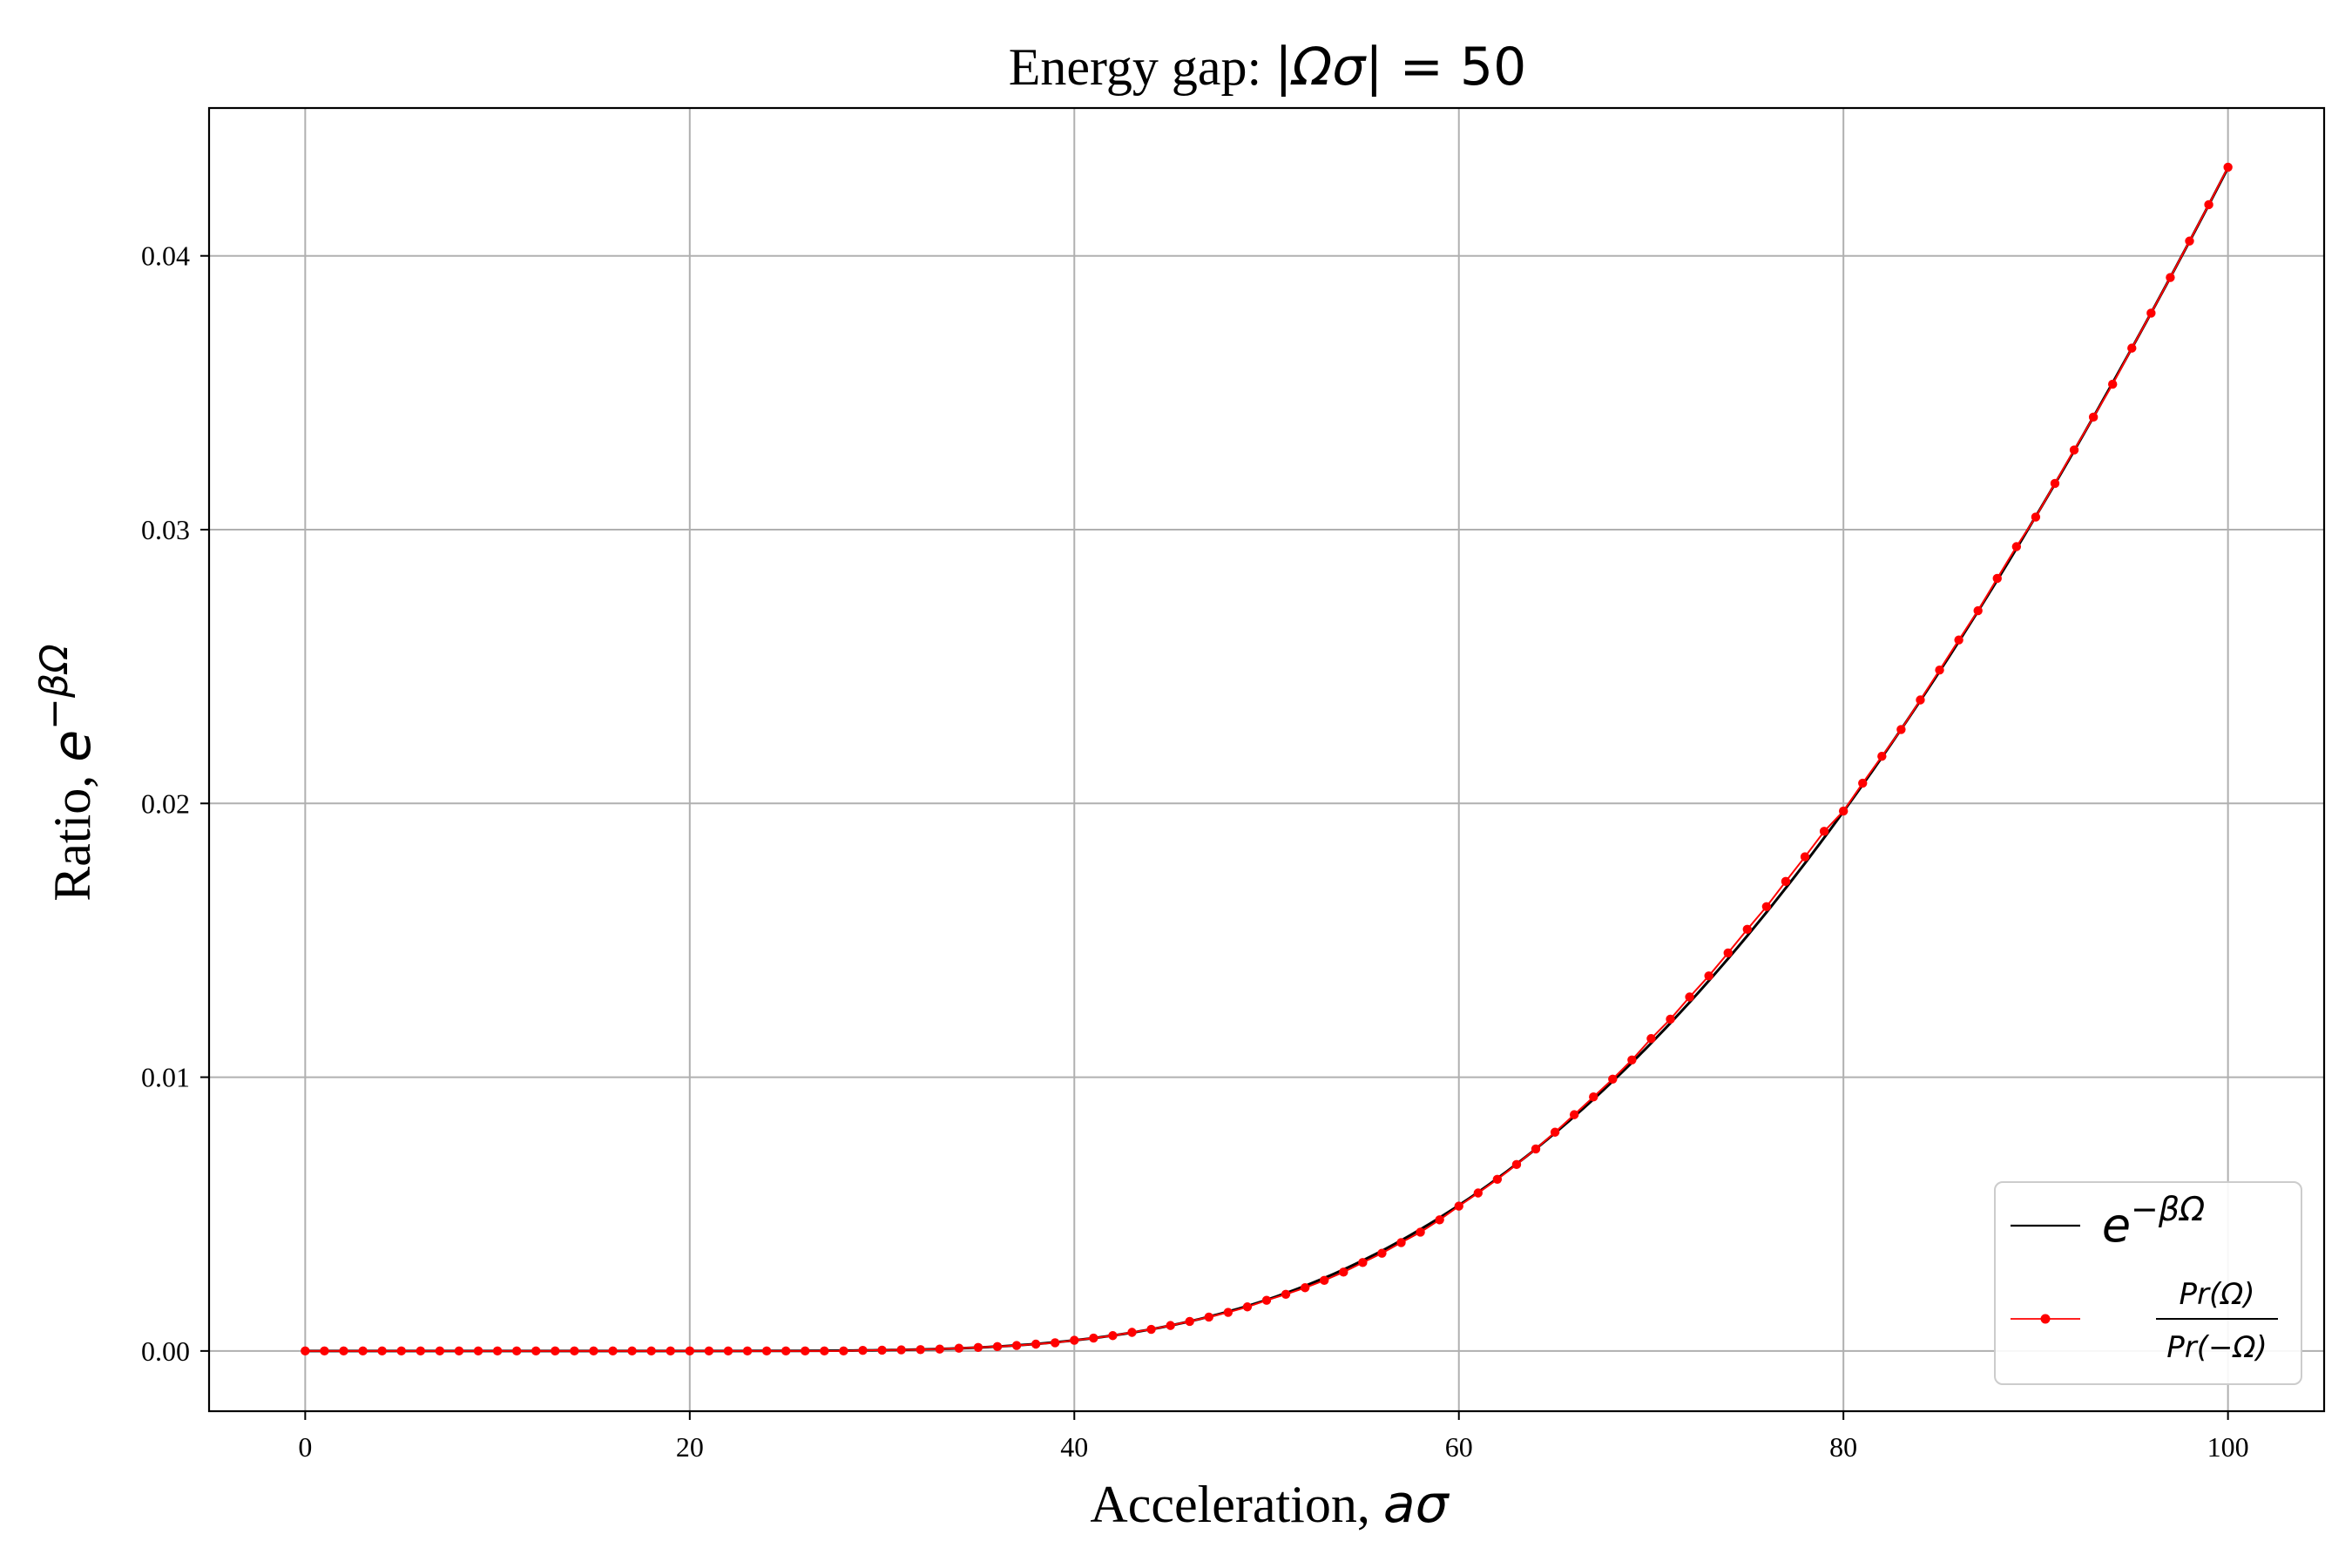 The width and height of the screenshot is (2352, 1568). Describe the element at coordinates (2148, 1283) in the screenshot. I see `legend: e−βΩ Pr(Ω) Pr(−Ω)` at that location.